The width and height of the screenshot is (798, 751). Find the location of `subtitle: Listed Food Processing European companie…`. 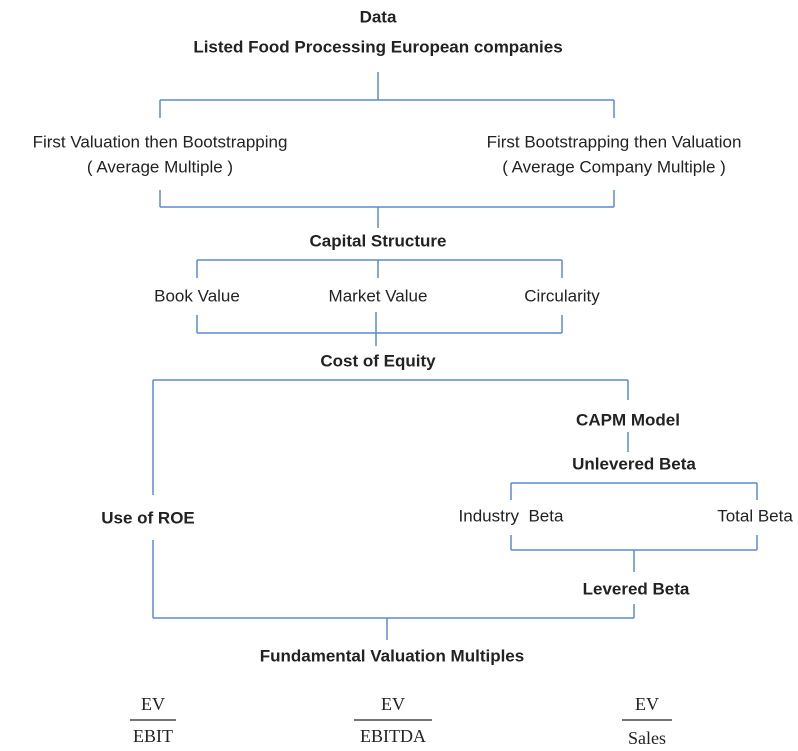

subtitle: Listed Food Processing European companie… is located at coordinates (377, 46).